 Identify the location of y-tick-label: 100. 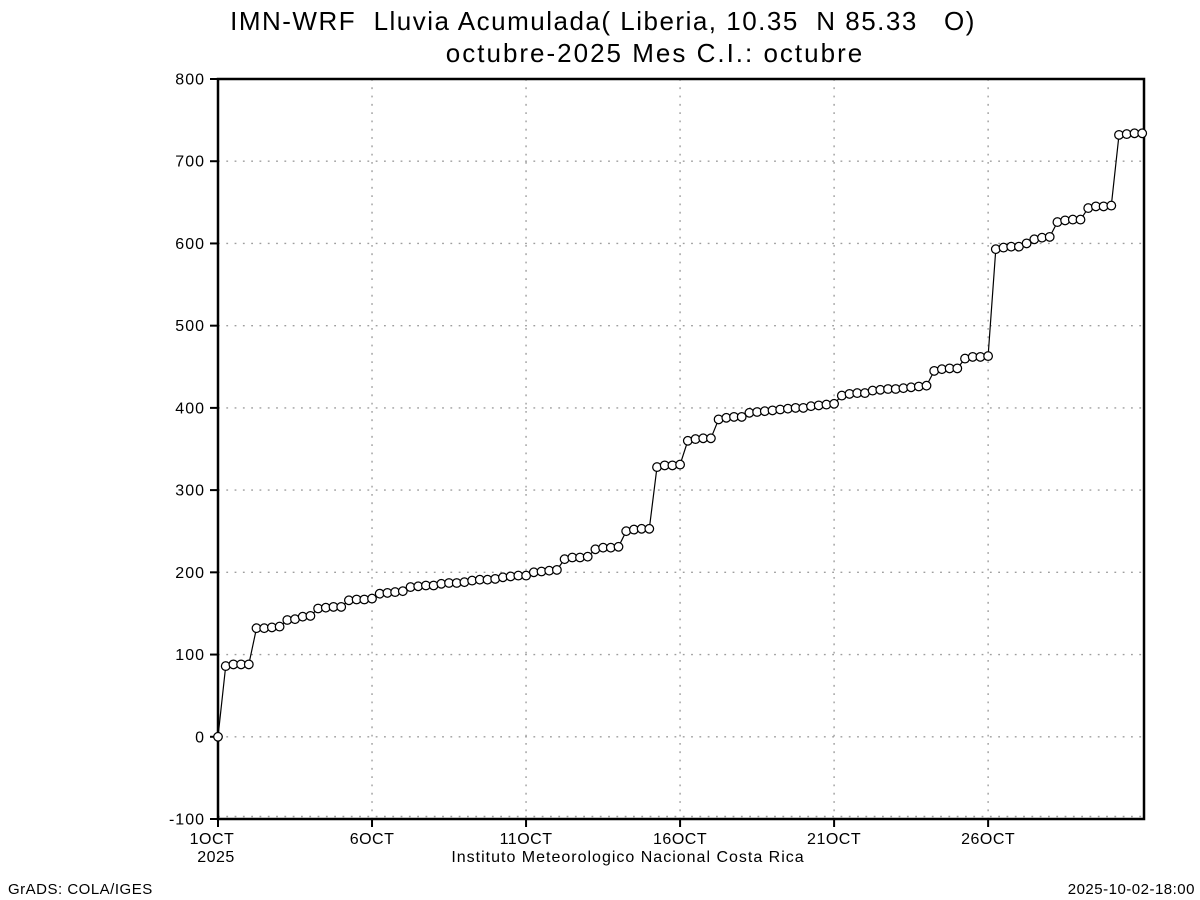
(190, 655).